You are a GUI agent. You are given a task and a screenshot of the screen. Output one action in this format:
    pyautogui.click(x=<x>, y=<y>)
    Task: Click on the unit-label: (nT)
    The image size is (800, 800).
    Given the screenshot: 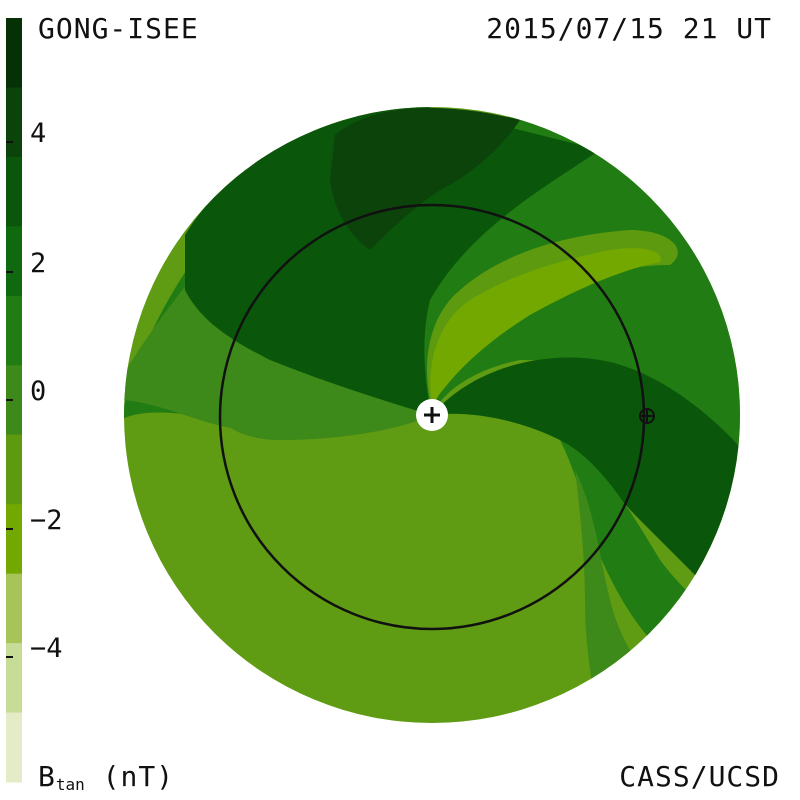 What is the action you would take?
    pyautogui.click(x=138, y=776)
    